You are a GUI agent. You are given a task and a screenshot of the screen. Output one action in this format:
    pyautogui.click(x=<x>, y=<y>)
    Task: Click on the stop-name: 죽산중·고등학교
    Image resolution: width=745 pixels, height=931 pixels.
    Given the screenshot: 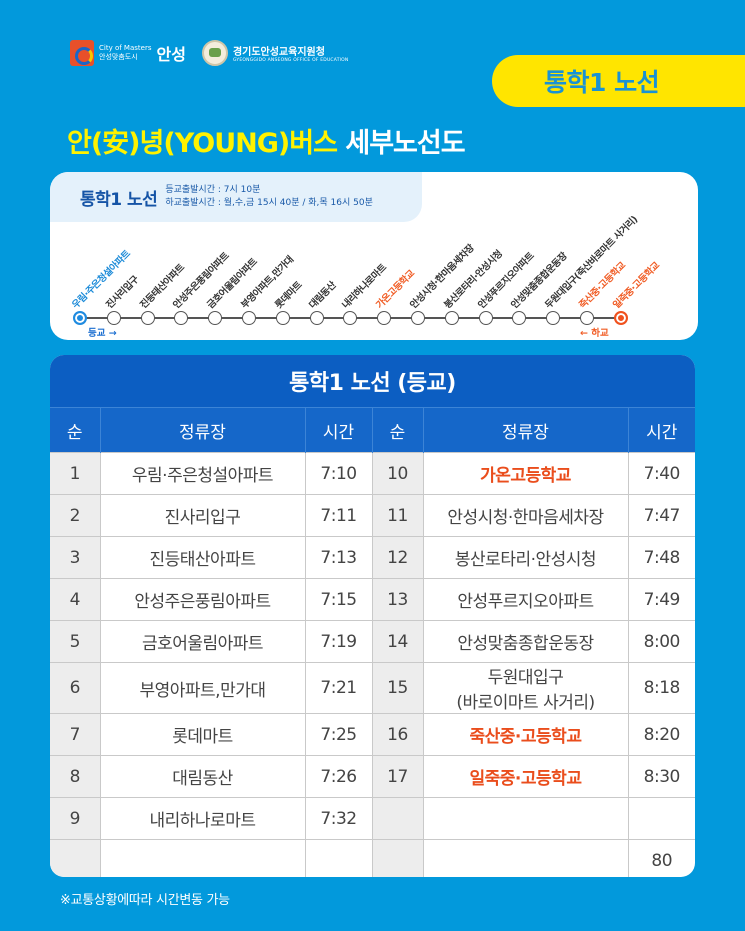 What is the action you would take?
    pyautogui.click(x=525, y=734)
    